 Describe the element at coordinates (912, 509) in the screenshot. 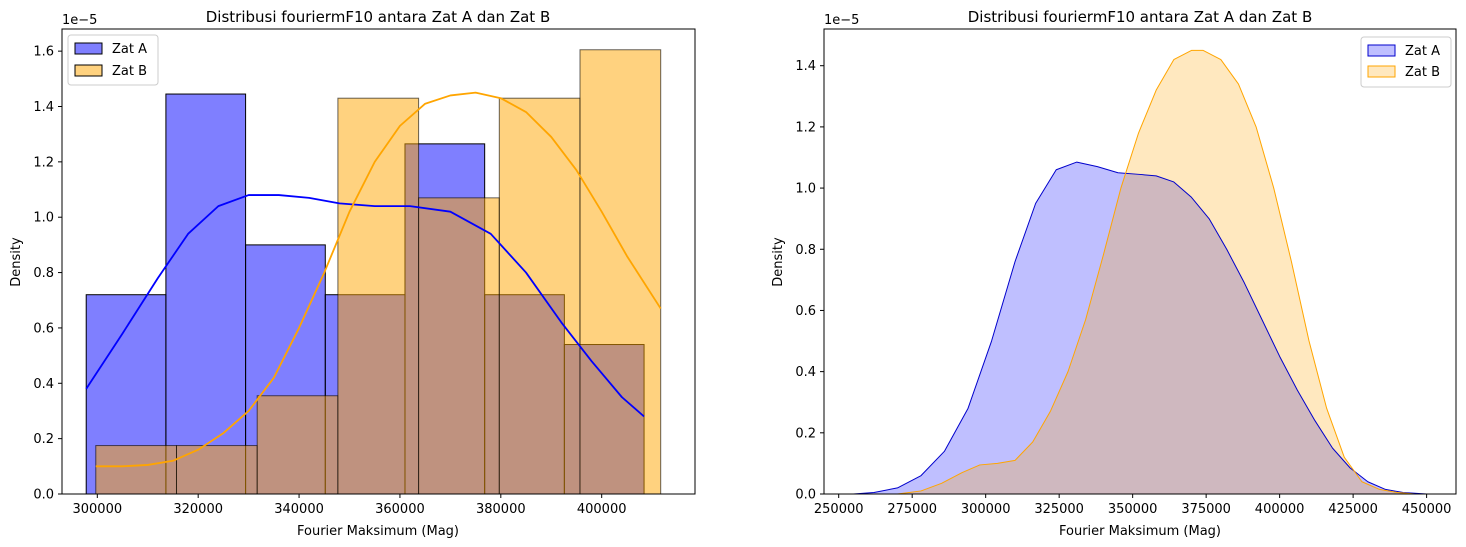

I see `kde-x-tick-label: 275000` at that location.